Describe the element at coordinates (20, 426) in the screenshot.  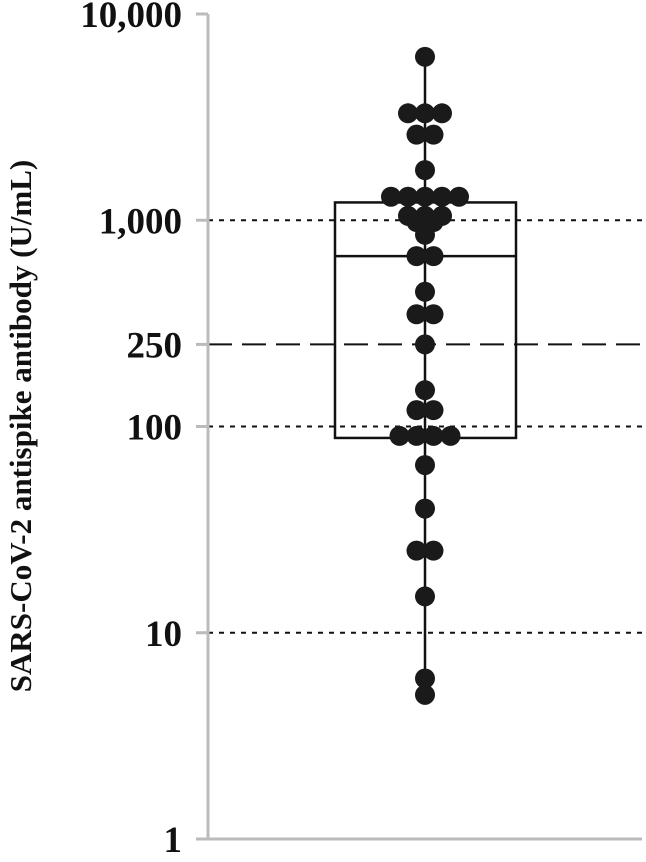
I see `y-axis-title: SARS-CoV-2 antispike antibody (U/mL)` at that location.